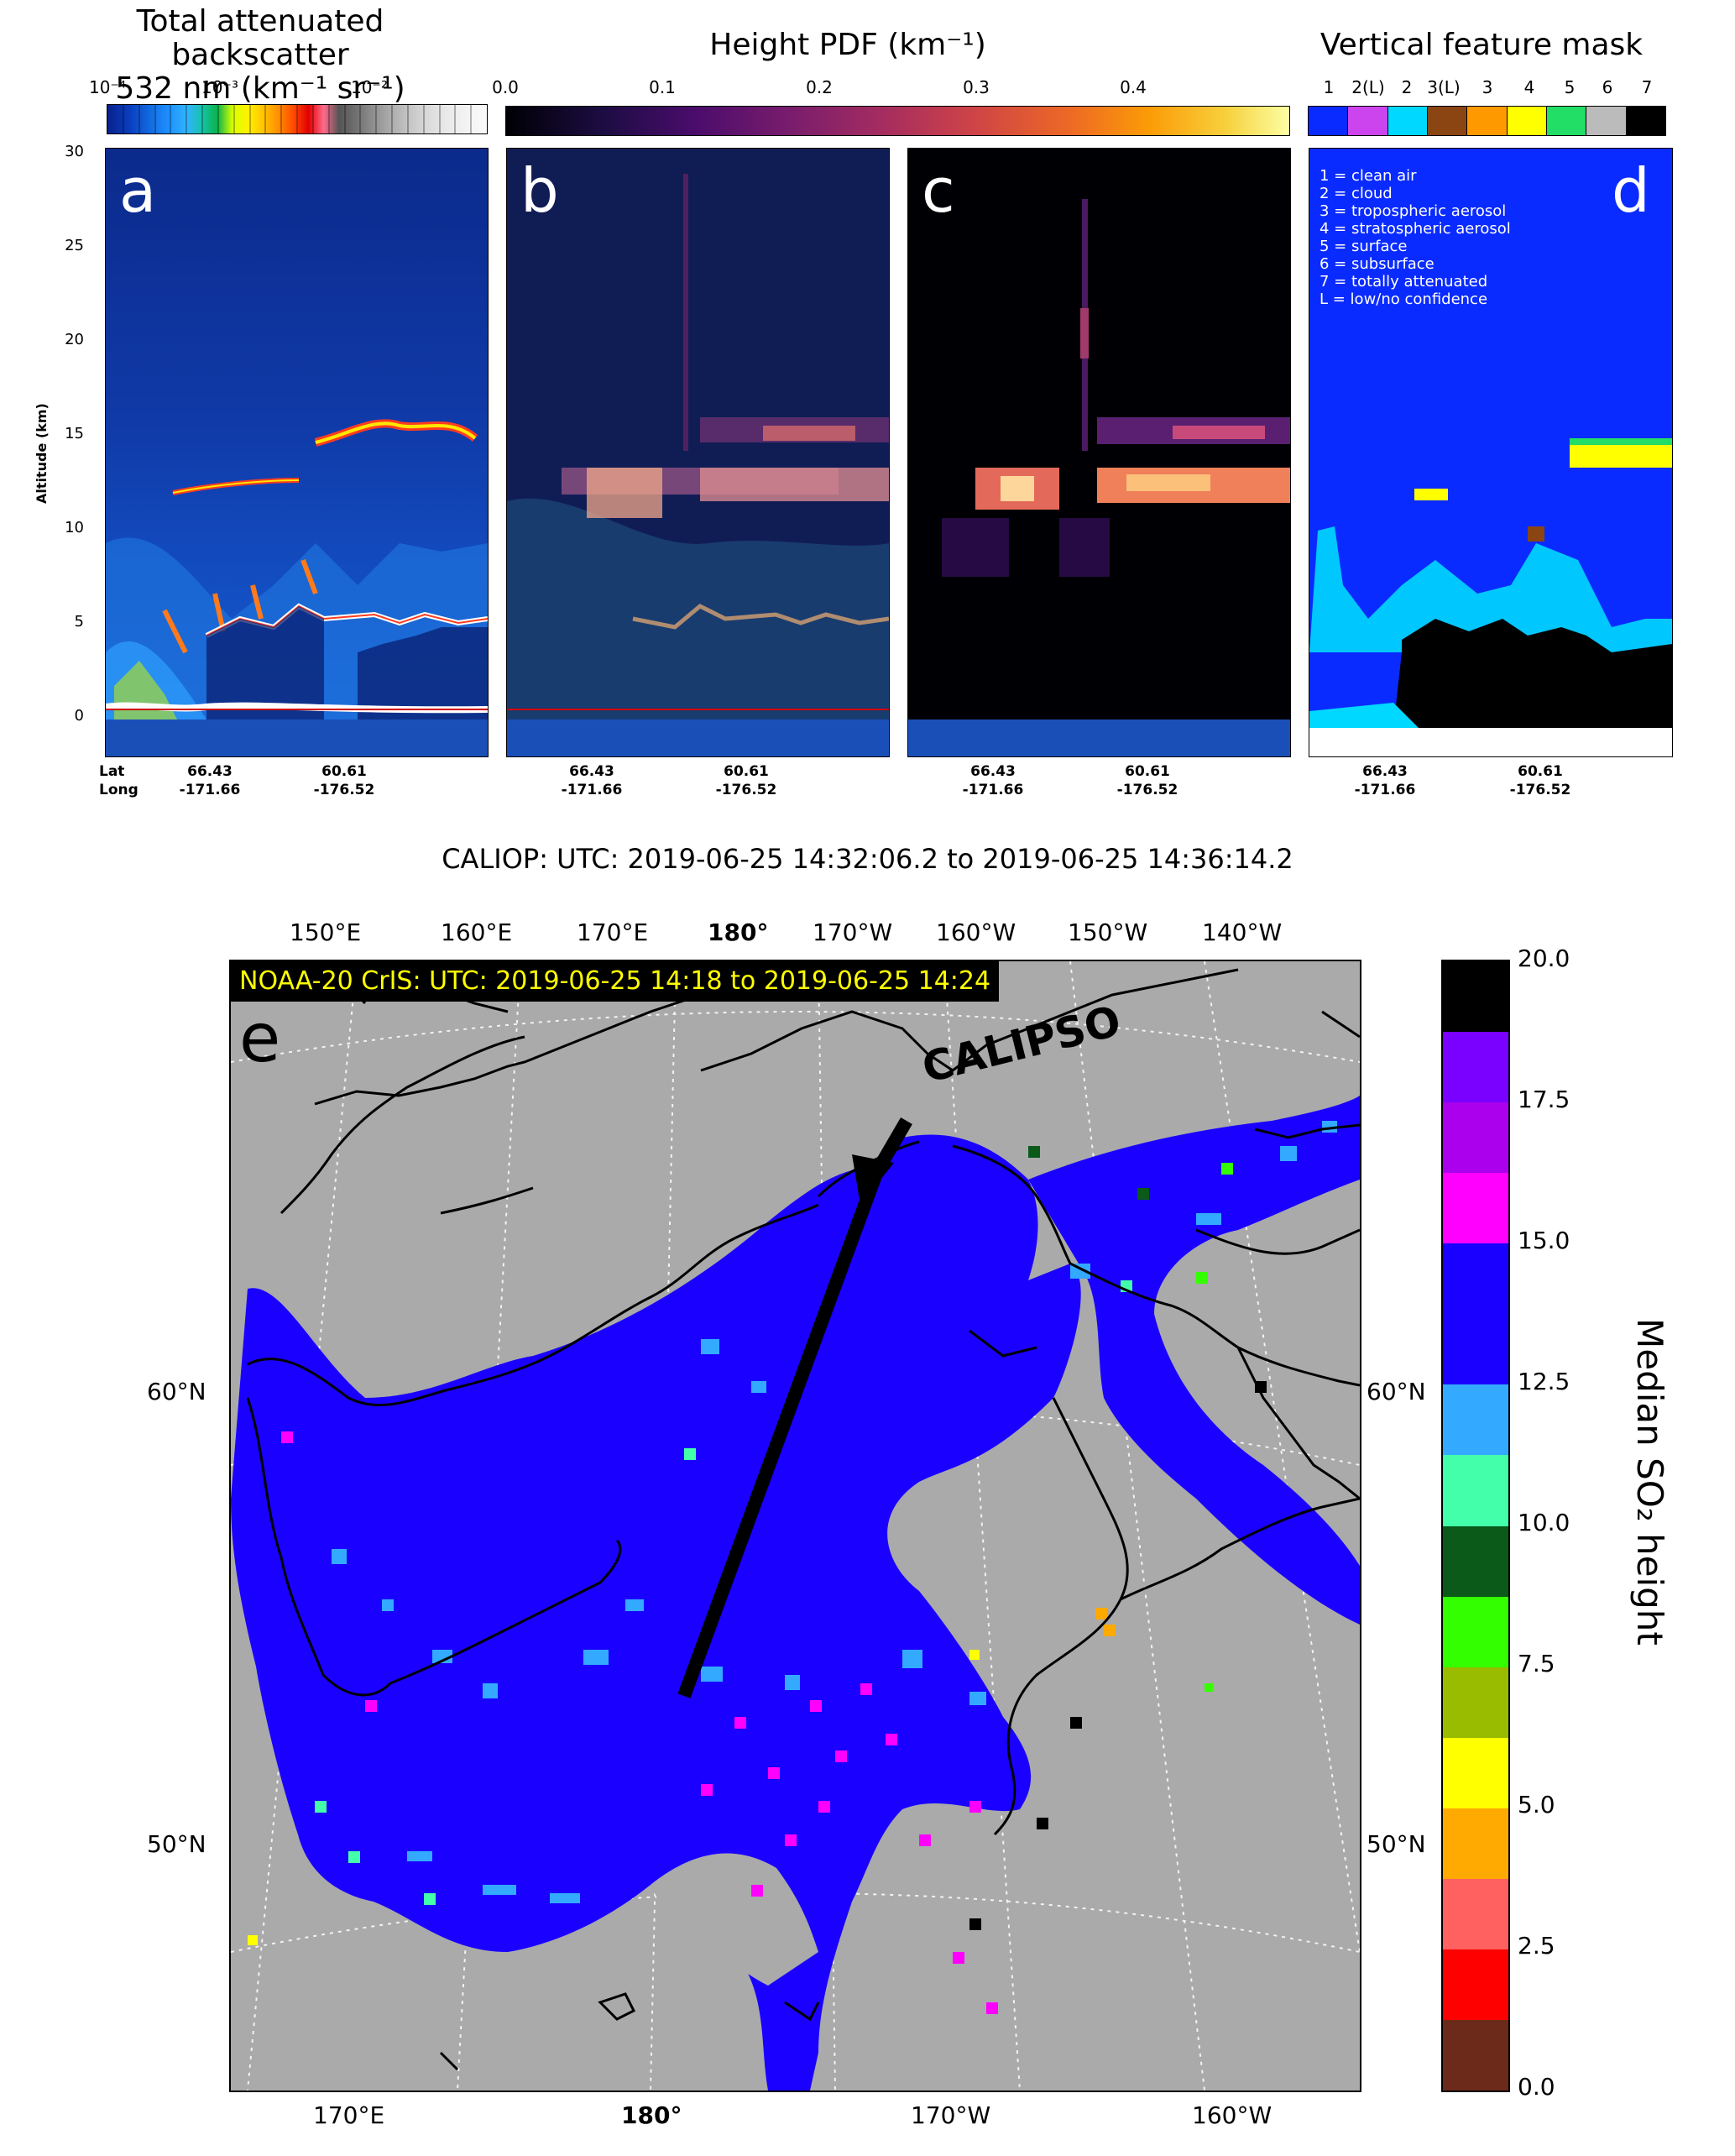  What do you see at coordinates (897, 121) in the screenshot?
I see `height-pdf-colorbar` at bounding box center [897, 121].